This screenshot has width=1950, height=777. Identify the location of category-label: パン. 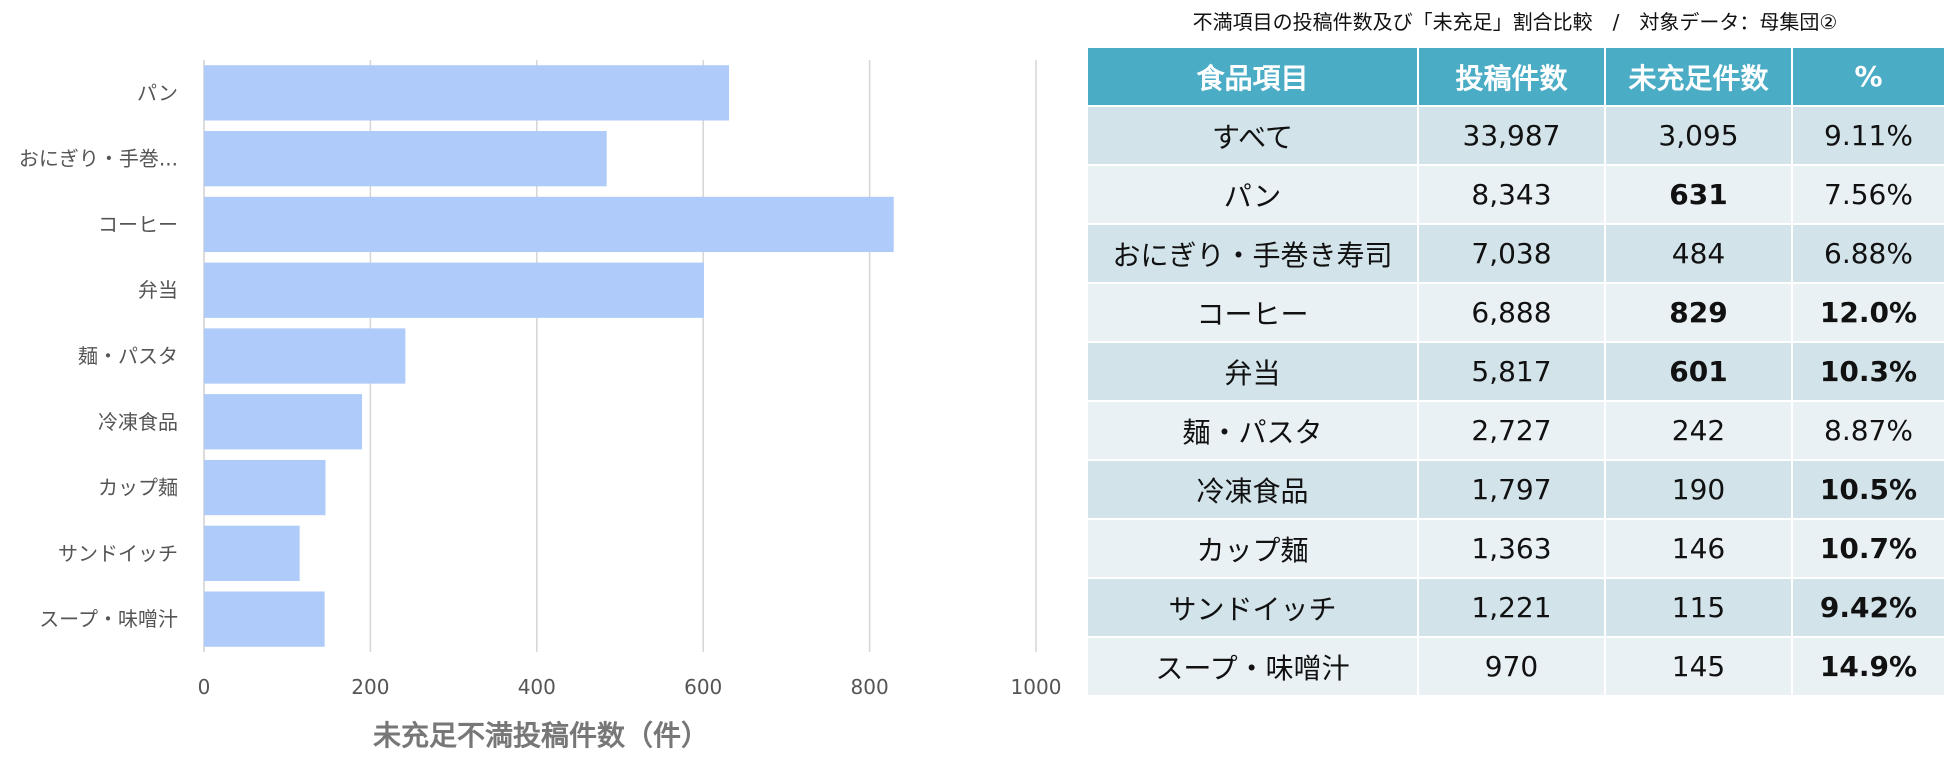
(157, 93).